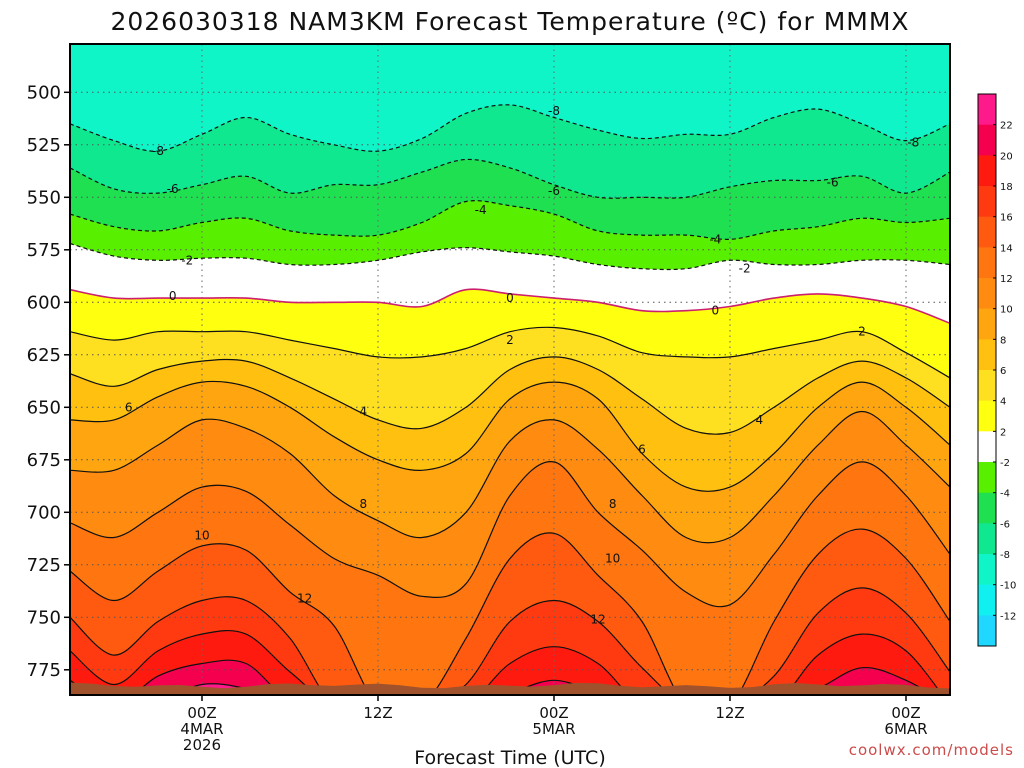 The width and height of the screenshot is (1024, 768). Describe the element at coordinates (44, 302) in the screenshot. I see `y-tick-label: 600` at that location.